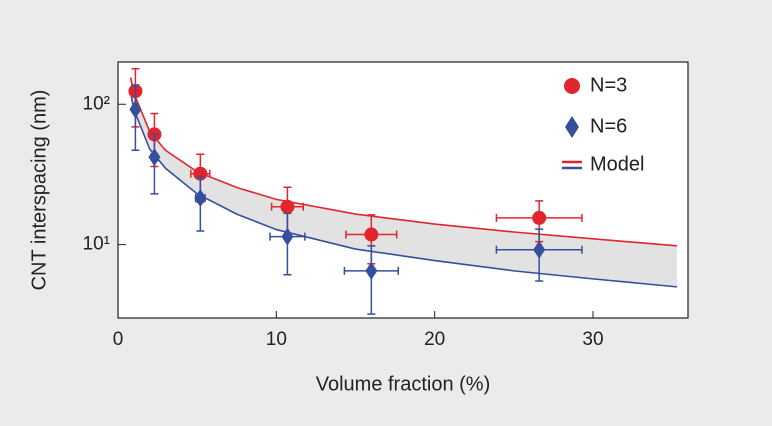 The height and width of the screenshot is (426, 772). Describe the element at coordinates (118, 339) in the screenshot. I see `x-tick-label: 0` at that location.